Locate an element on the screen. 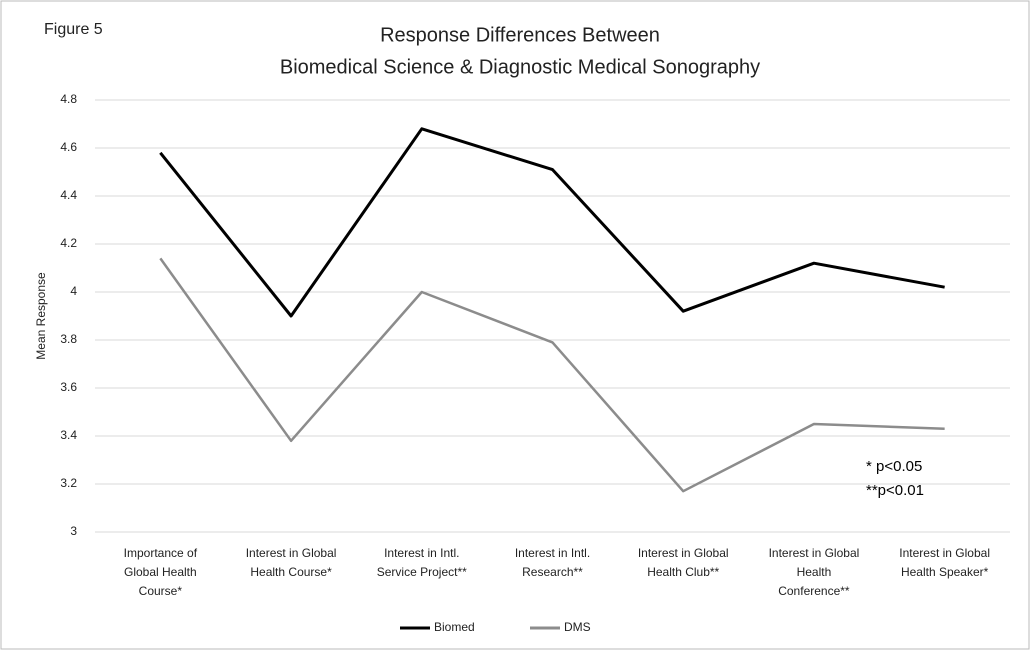 The width and height of the screenshot is (1031, 651). x-tick-label: Interest in Global Health Course* is located at coordinates (291, 562).